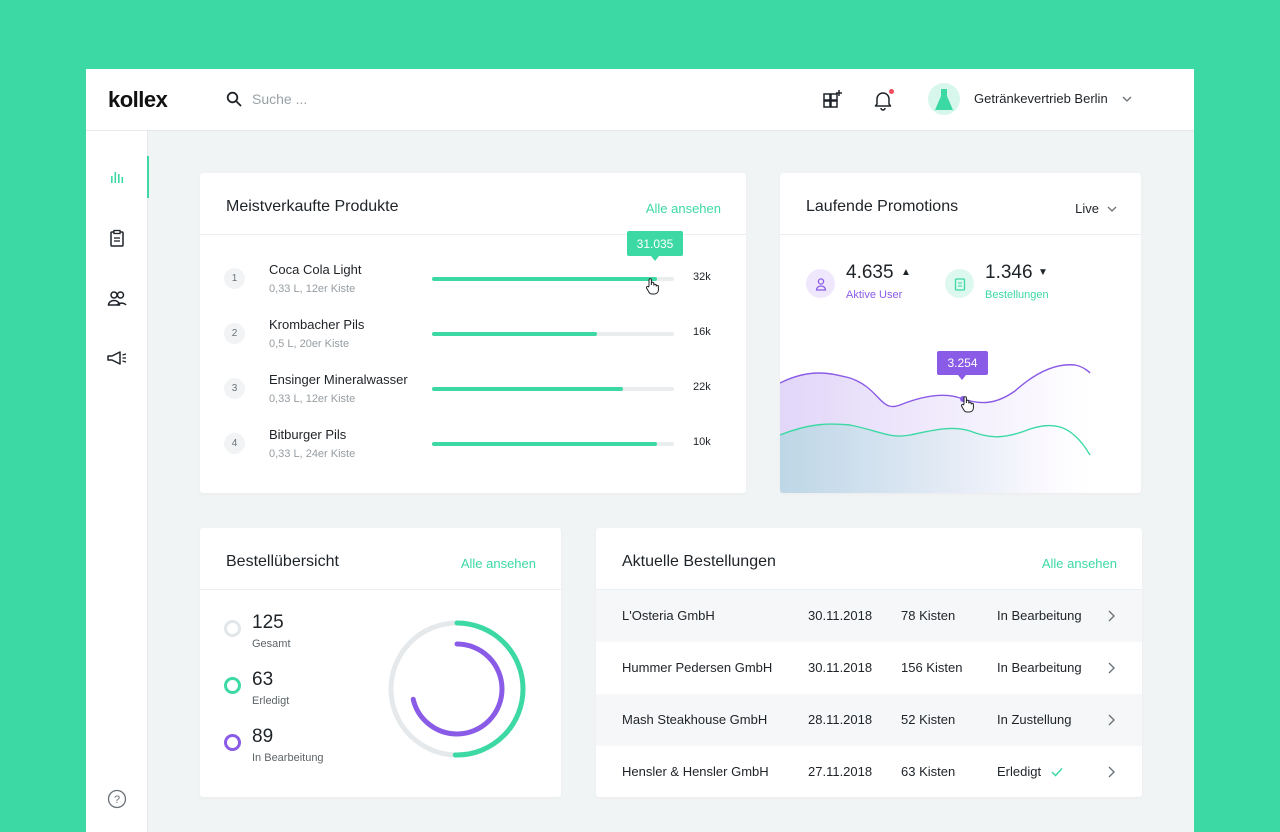 This screenshot has height=832, width=1280. I want to click on green-line, so click(935, 439).